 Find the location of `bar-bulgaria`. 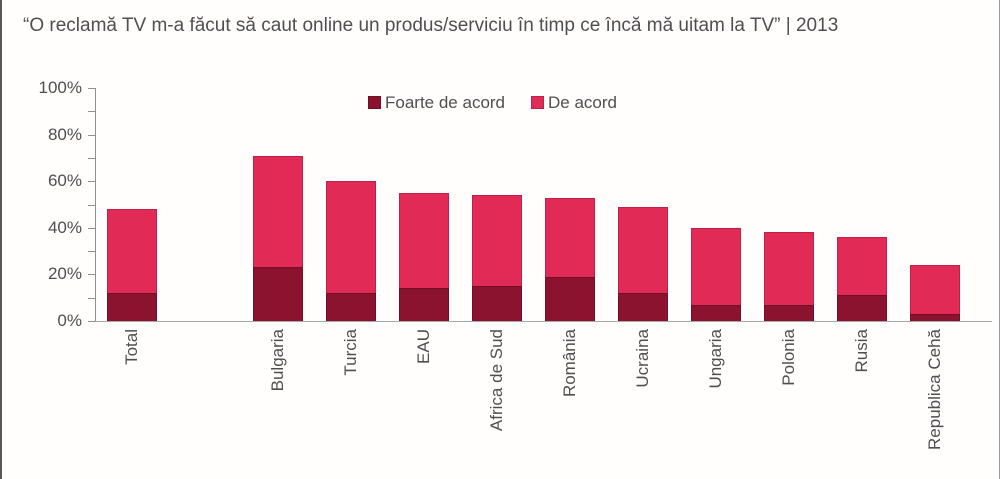

bar-bulgaria is located at coordinates (278, 238).